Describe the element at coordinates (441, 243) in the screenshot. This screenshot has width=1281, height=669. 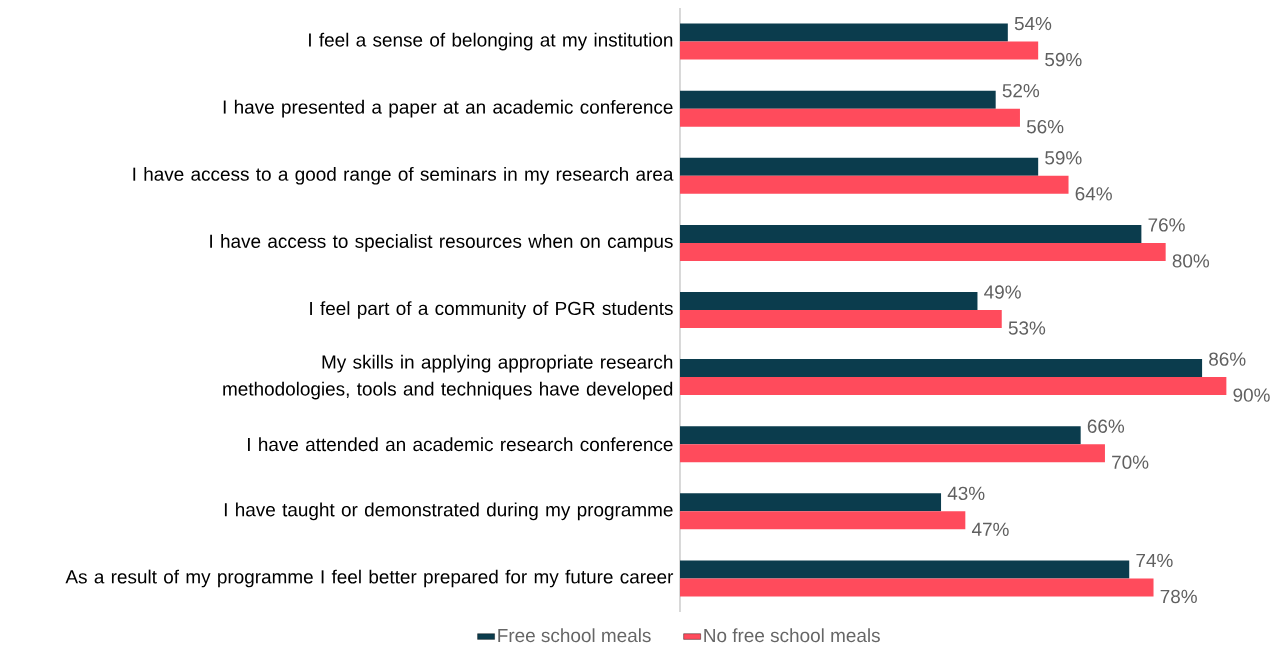
I see `y-tick-label: I have access to specialist resources when on campus` at that location.